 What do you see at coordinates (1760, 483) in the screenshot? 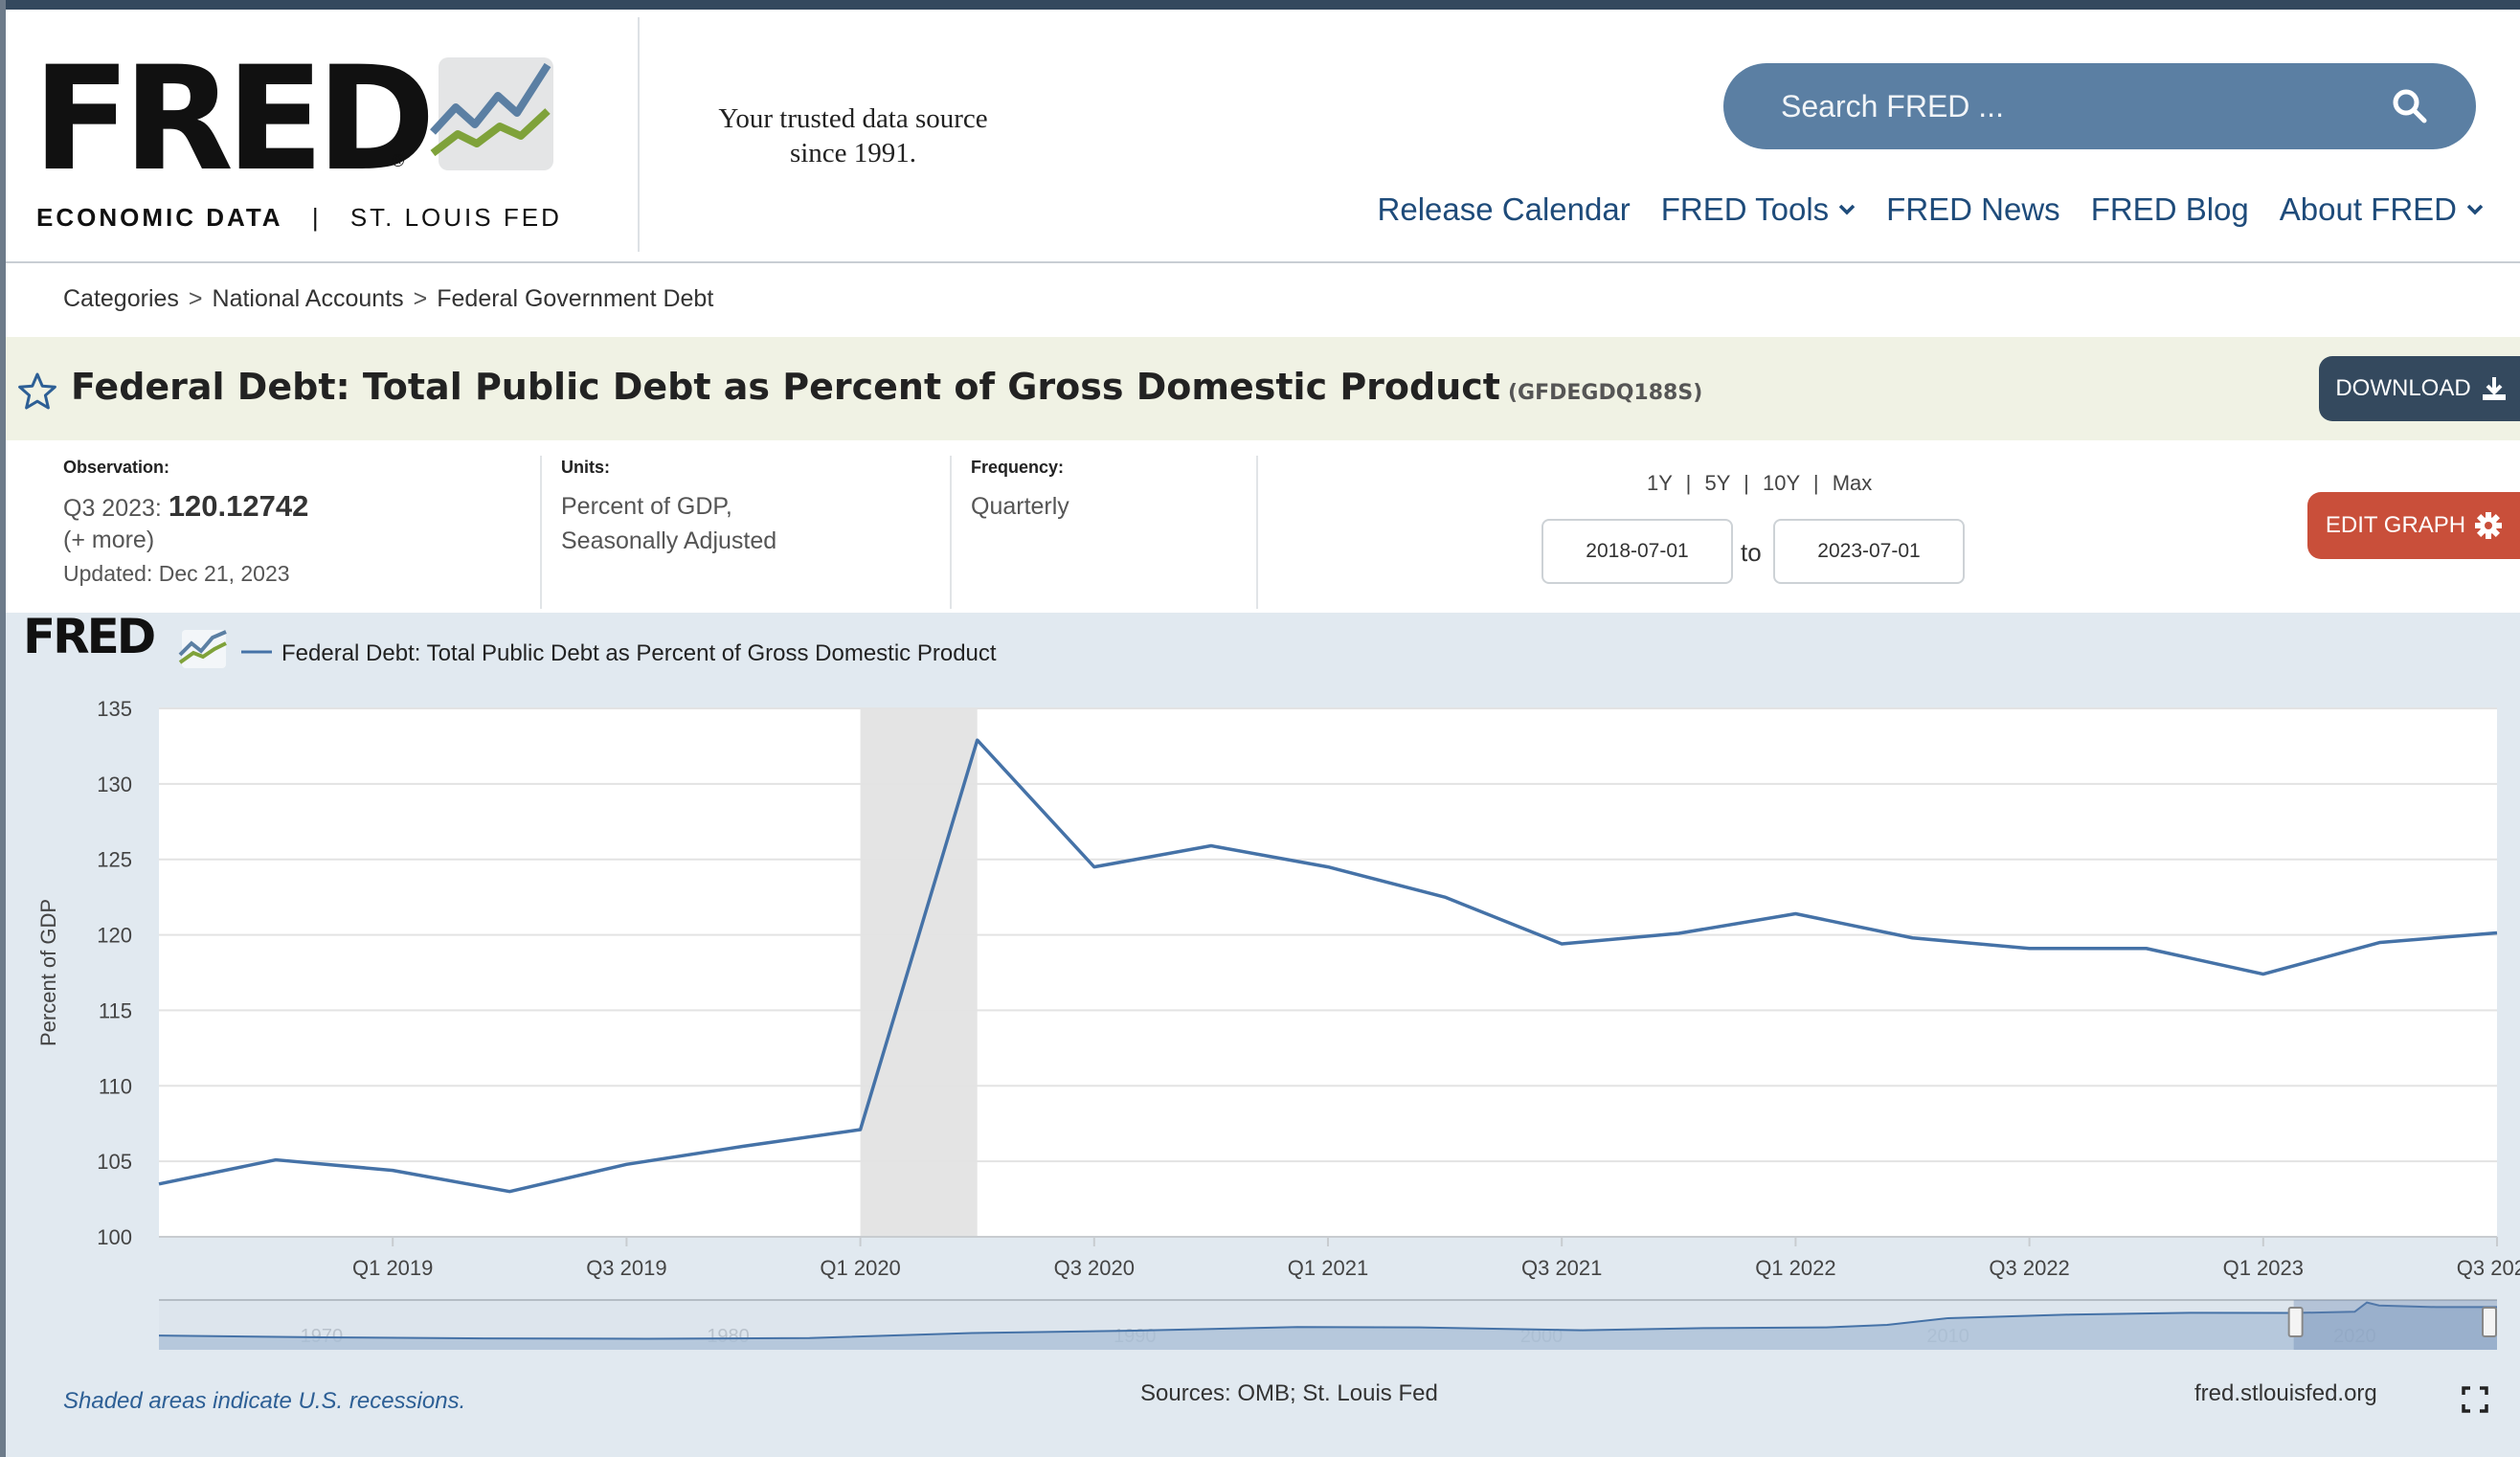
I see `date-range-presets: 1Y | 5Y | 10Y | Max` at bounding box center [1760, 483].